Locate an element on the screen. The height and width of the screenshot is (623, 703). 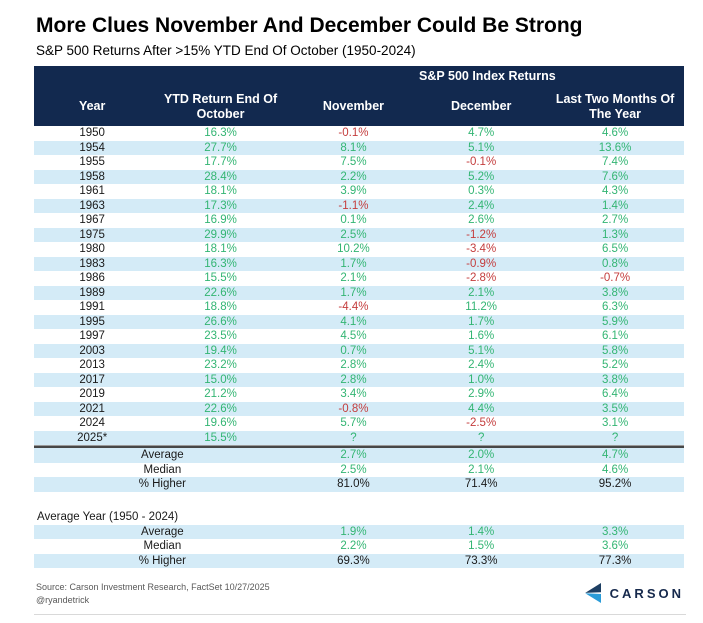
value-cell: ? is located at coordinates (353, 438).